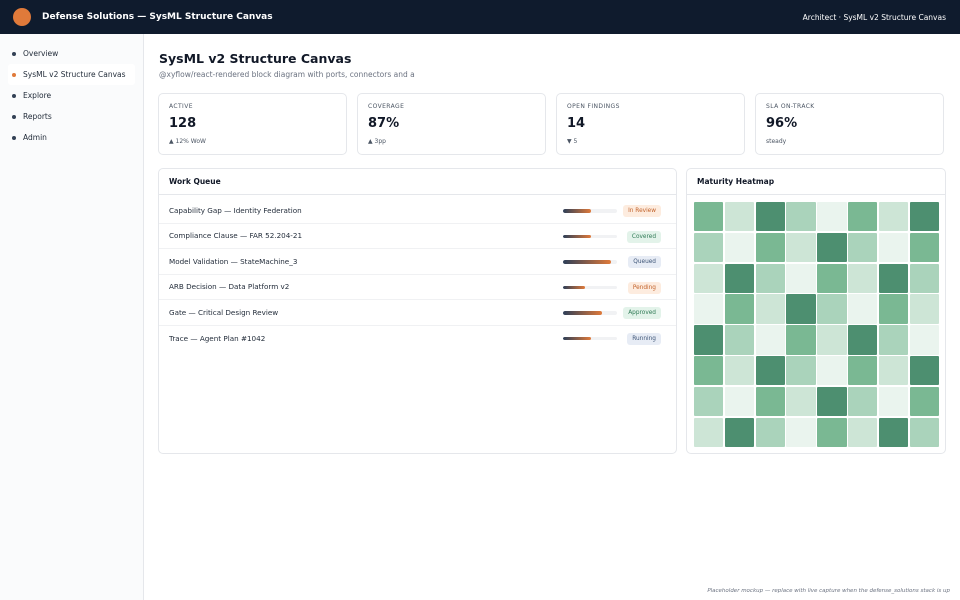  What do you see at coordinates (71, 137) in the screenshot?
I see `sidebar-item-admin: Admin` at bounding box center [71, 137].